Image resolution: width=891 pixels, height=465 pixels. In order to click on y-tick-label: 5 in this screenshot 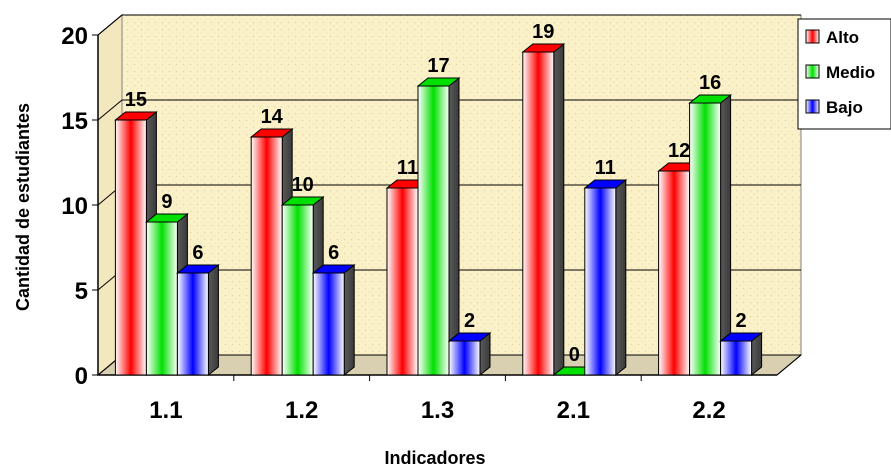, I will do `click(81, 291)`.